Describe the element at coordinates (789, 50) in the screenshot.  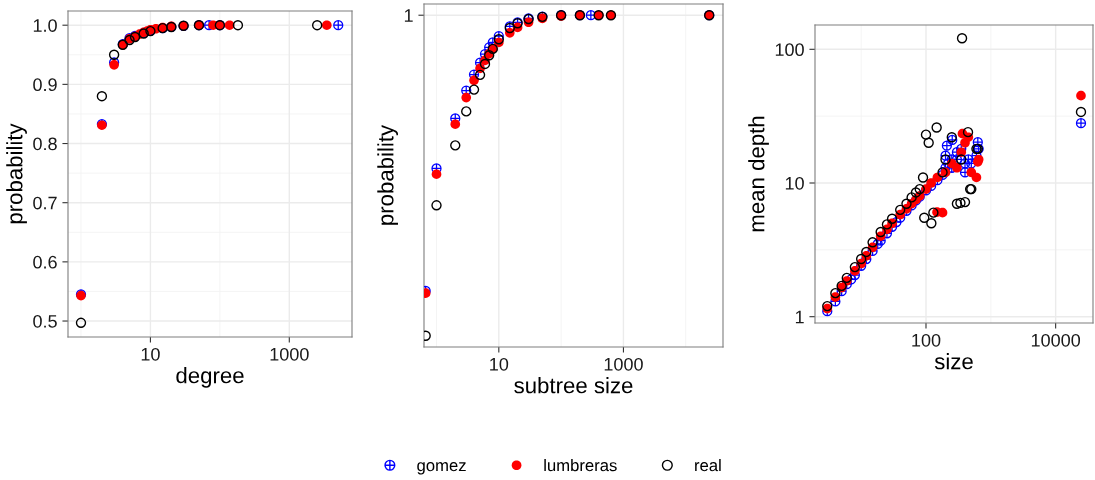
I see `y-tick-label: 100` at that location.